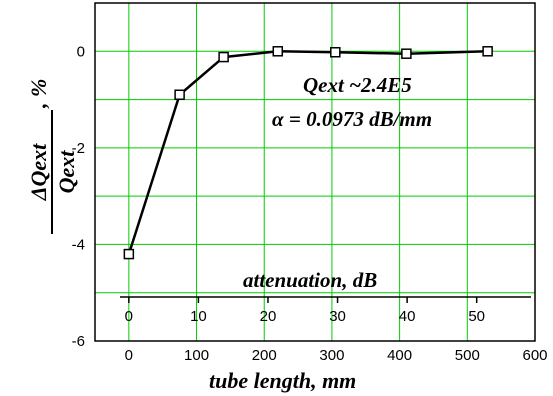  What do you see at coordinates (407, 316) in the screenshot?
I see `secondary-axis-tick-label: 40` at bounding box center [407, 316].